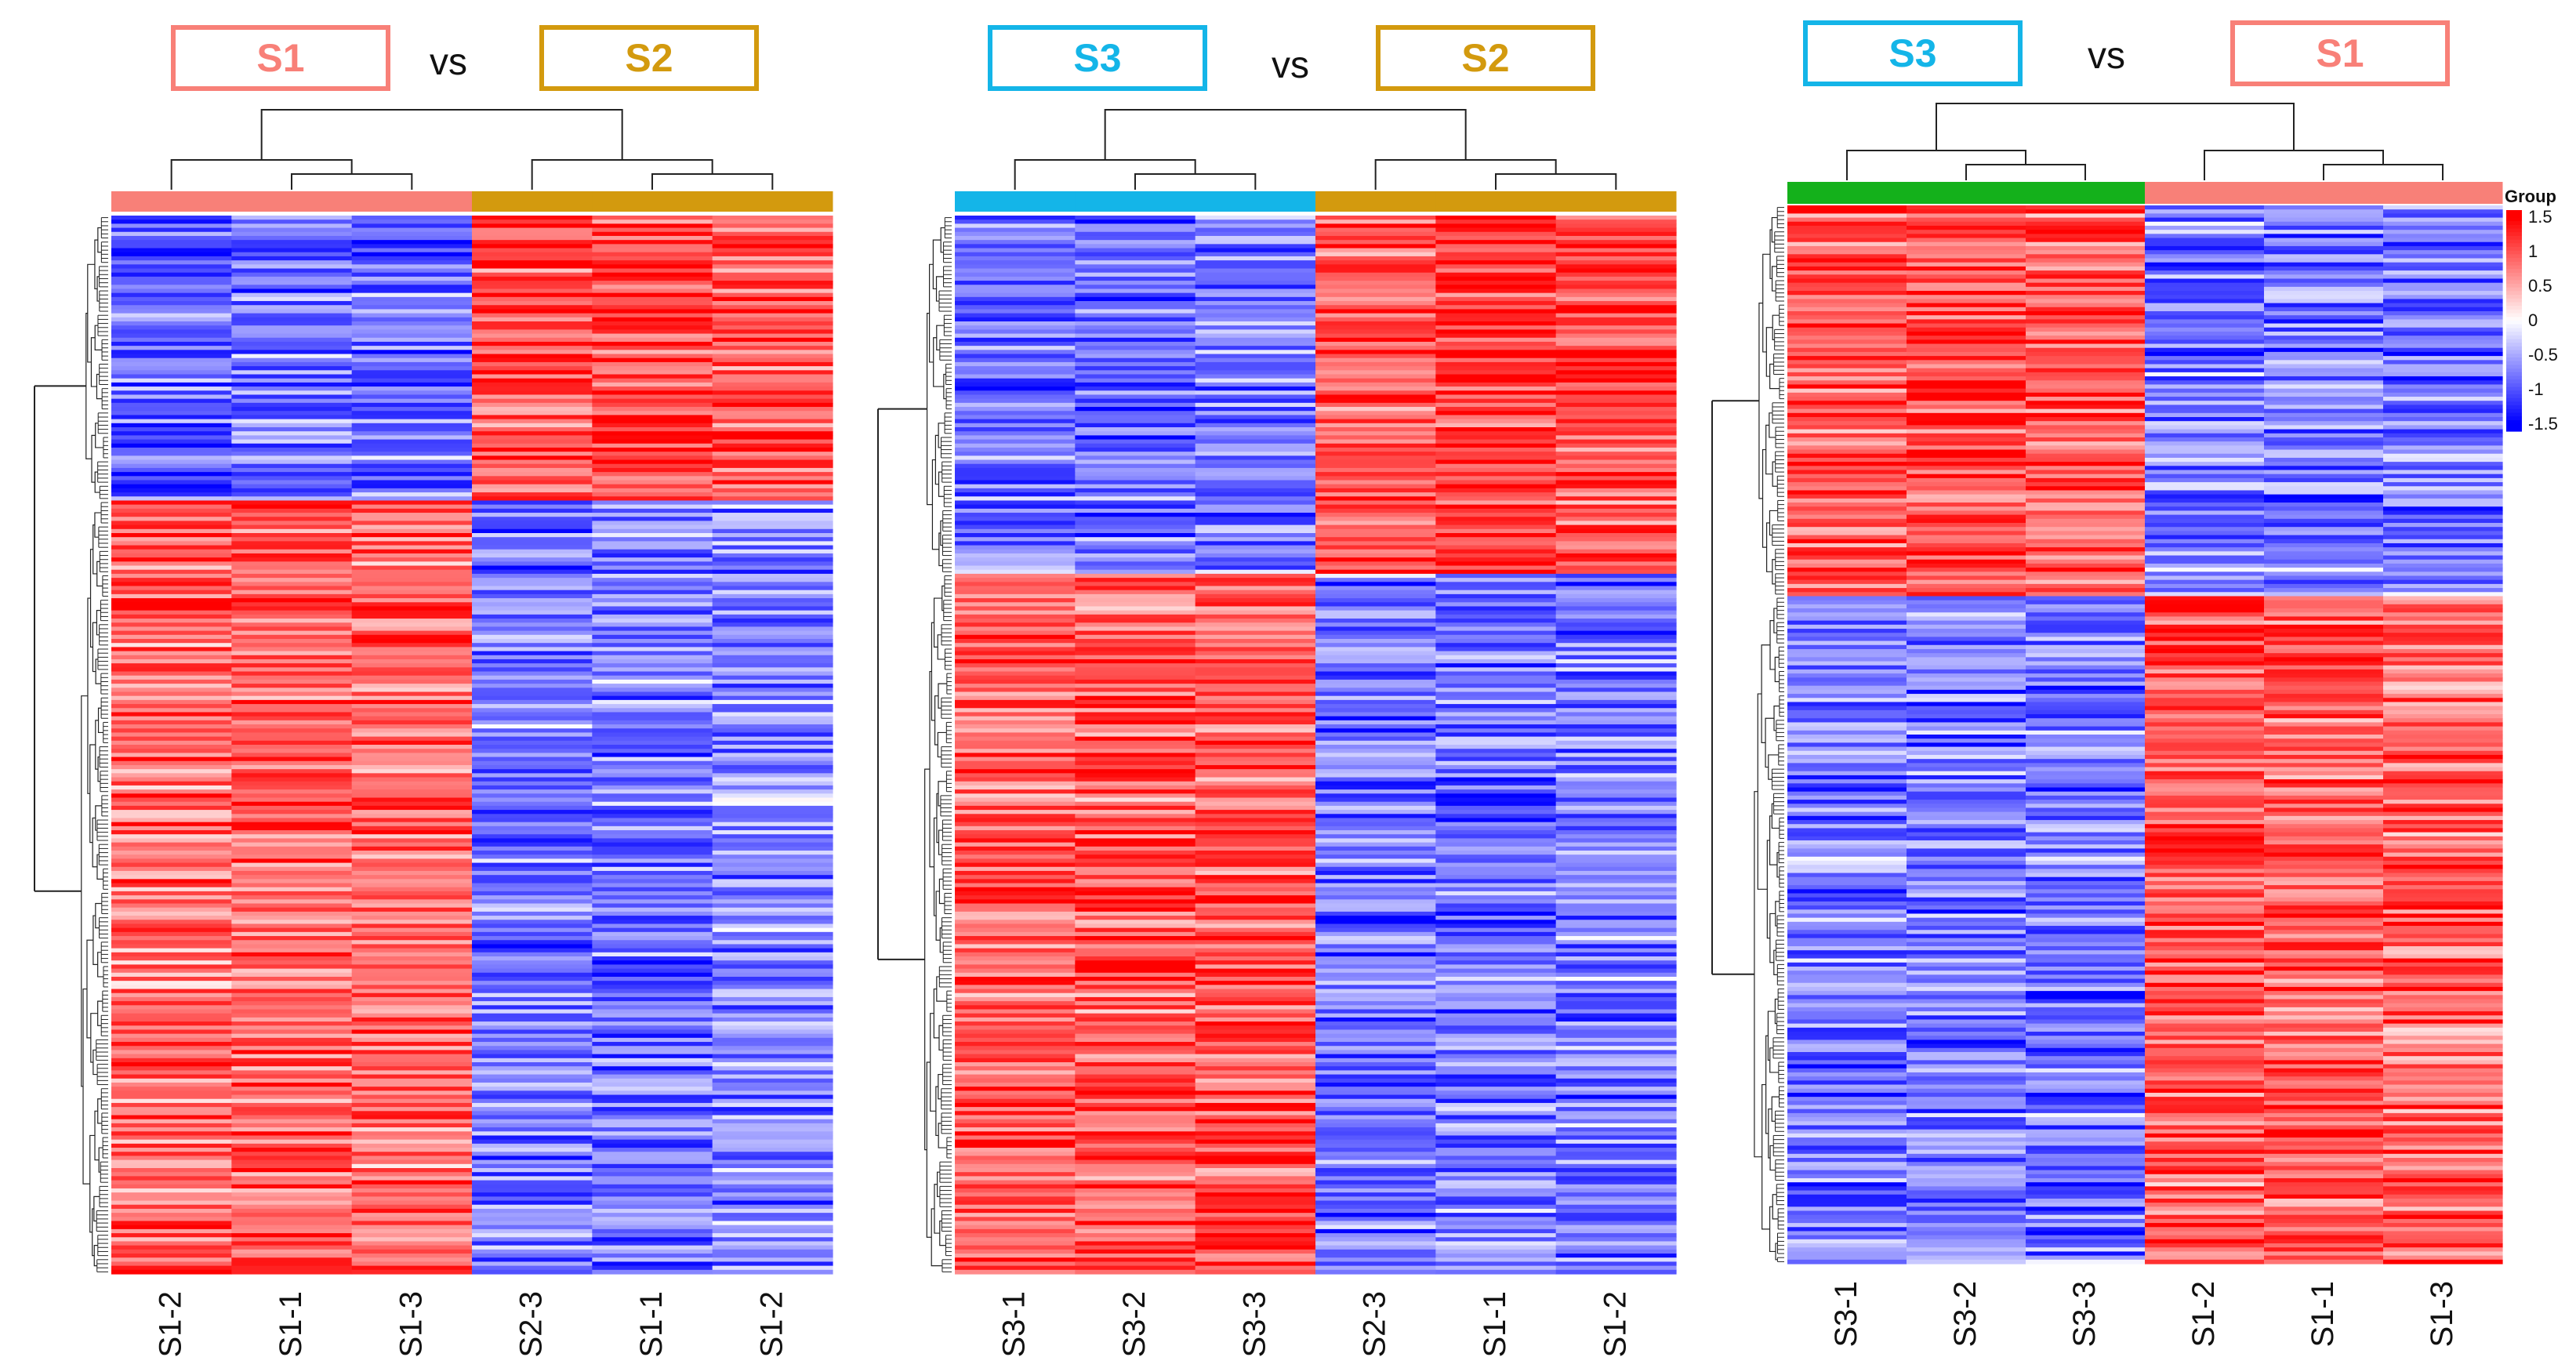 The width and height of the screenshot is (2576, 1357). I want to click on group-bar-segment, so click(1496, 201).